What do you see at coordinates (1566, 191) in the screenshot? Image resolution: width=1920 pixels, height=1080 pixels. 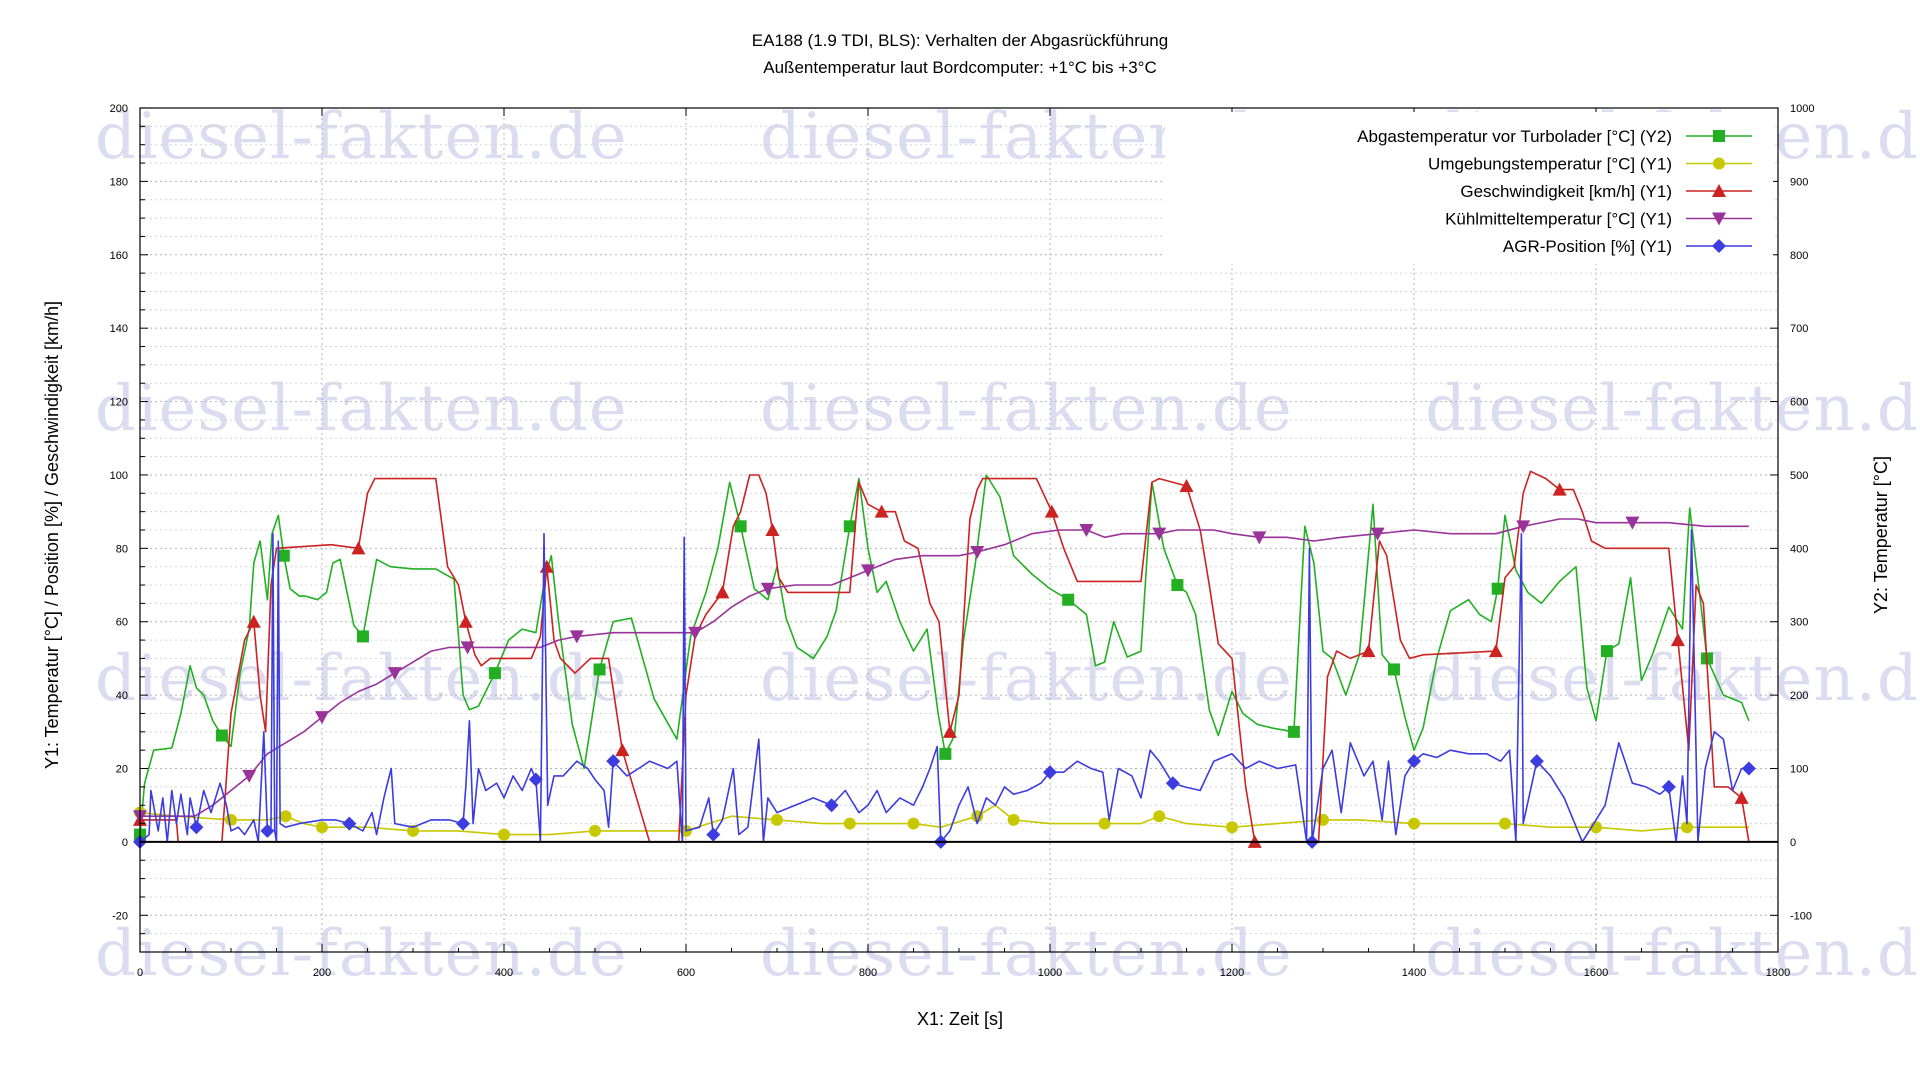 I see `legend-label: Geschwindigkeit [km/h] (Y1)` at bounding box center [1566, 191].